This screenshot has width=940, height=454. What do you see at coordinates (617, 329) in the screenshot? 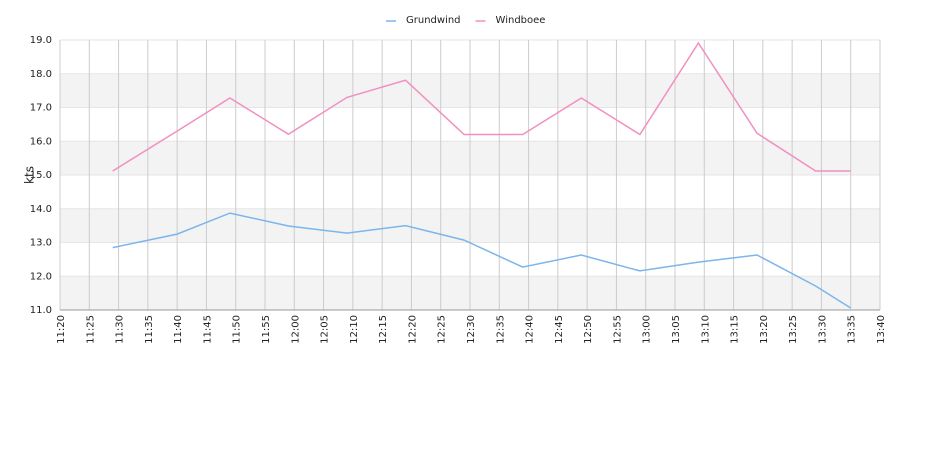
I see `x-tick-label: 12:55` at bounding box center [617, 329].